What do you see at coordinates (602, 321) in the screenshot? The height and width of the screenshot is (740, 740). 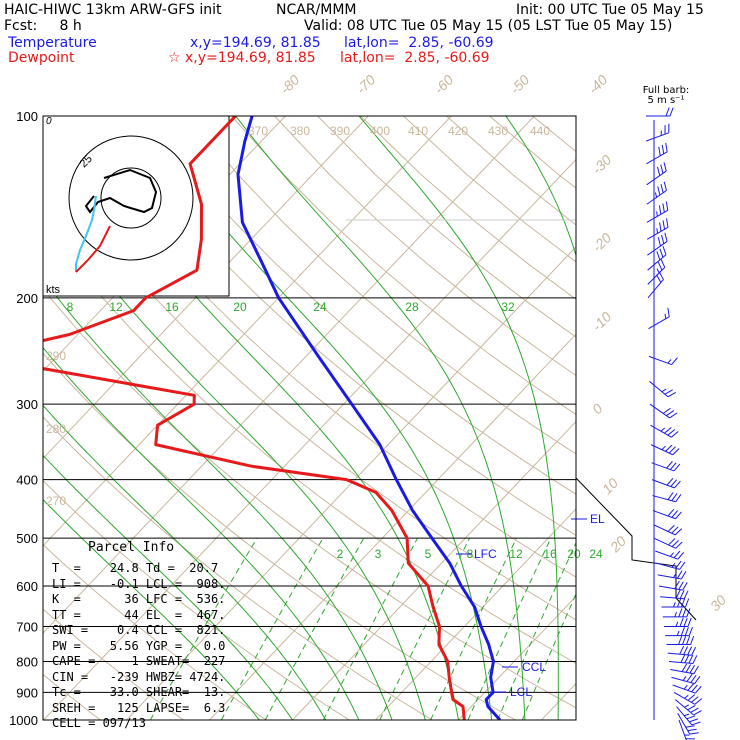 I see `isotherm-label: -10` at bounding box center [602, 321].